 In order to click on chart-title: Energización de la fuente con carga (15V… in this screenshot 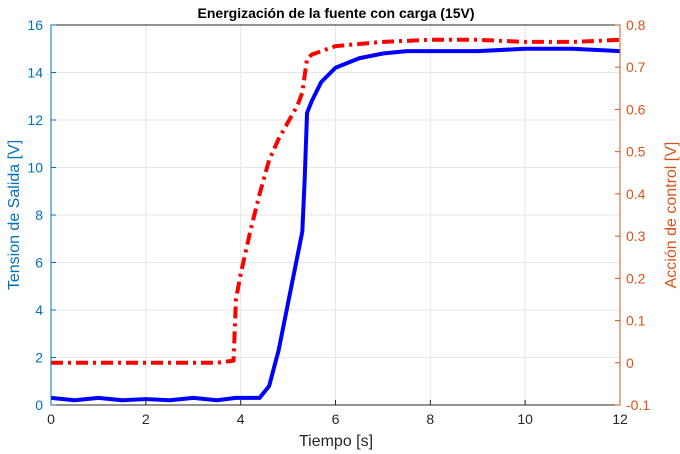, I will do `click(336, 13)`.